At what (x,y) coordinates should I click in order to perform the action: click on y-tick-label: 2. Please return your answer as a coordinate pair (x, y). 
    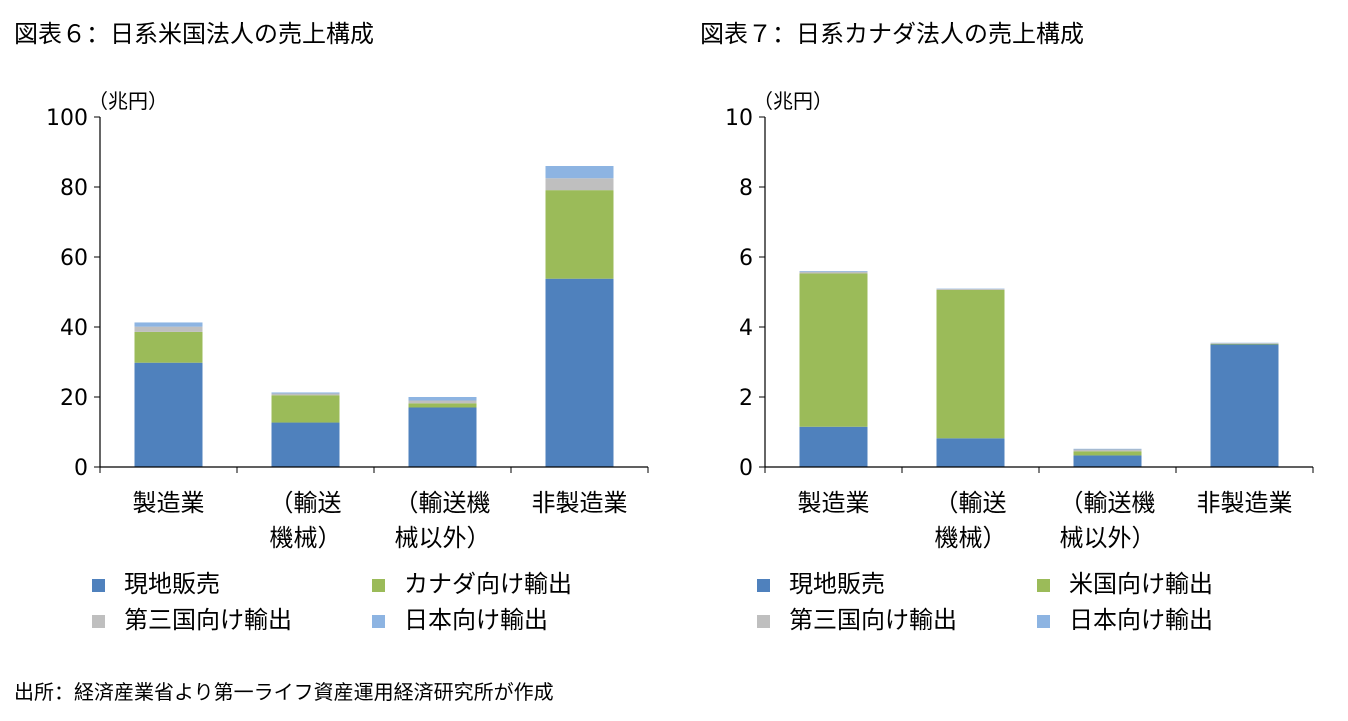
    Looking at the image, I should click on (746, 398).